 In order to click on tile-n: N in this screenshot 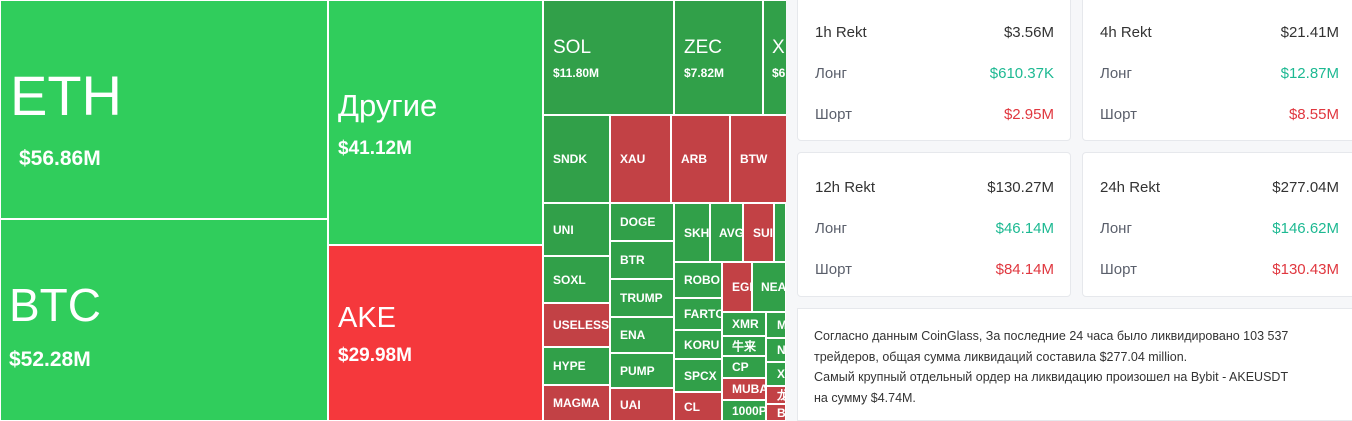, I will do `click(776, 350)`.